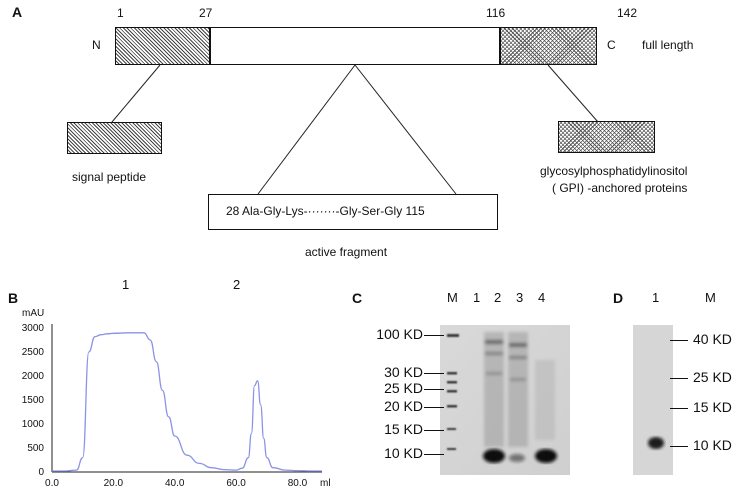 The height and width of the screenshot is (492, 743). I want to click on gel-d-tick-10kd, so click(679, 446).